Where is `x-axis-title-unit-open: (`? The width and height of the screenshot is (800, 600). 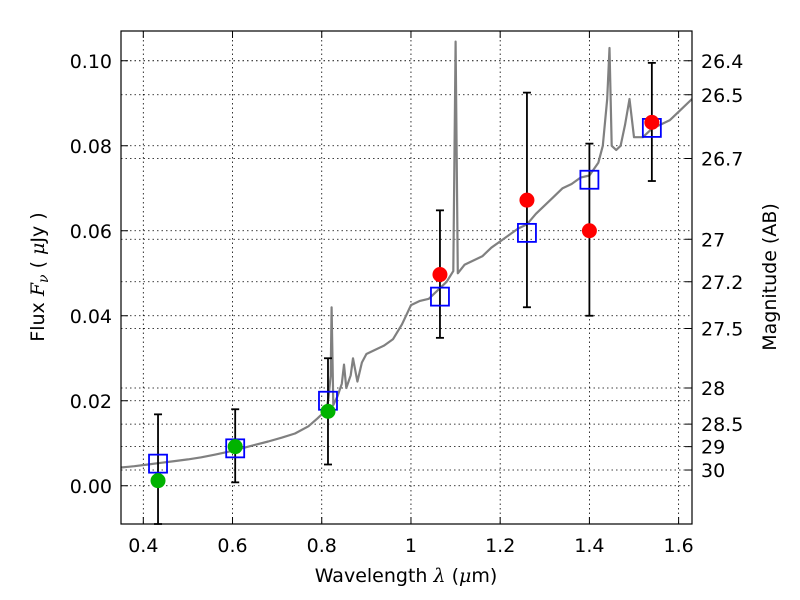
x-axis-title-unit-open: ( is located at coordinates (452, 576).